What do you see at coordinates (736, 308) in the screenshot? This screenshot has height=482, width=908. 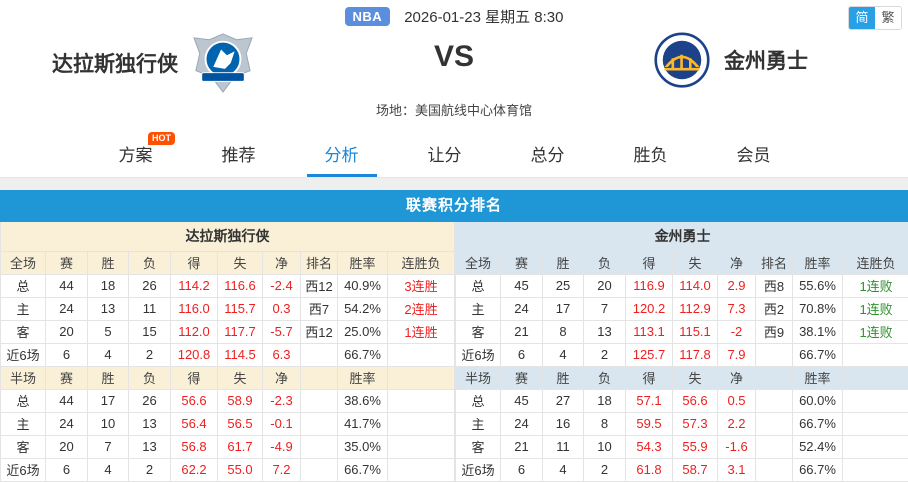 I see `table-cell: 7.3` at bounding box center [736, 308].